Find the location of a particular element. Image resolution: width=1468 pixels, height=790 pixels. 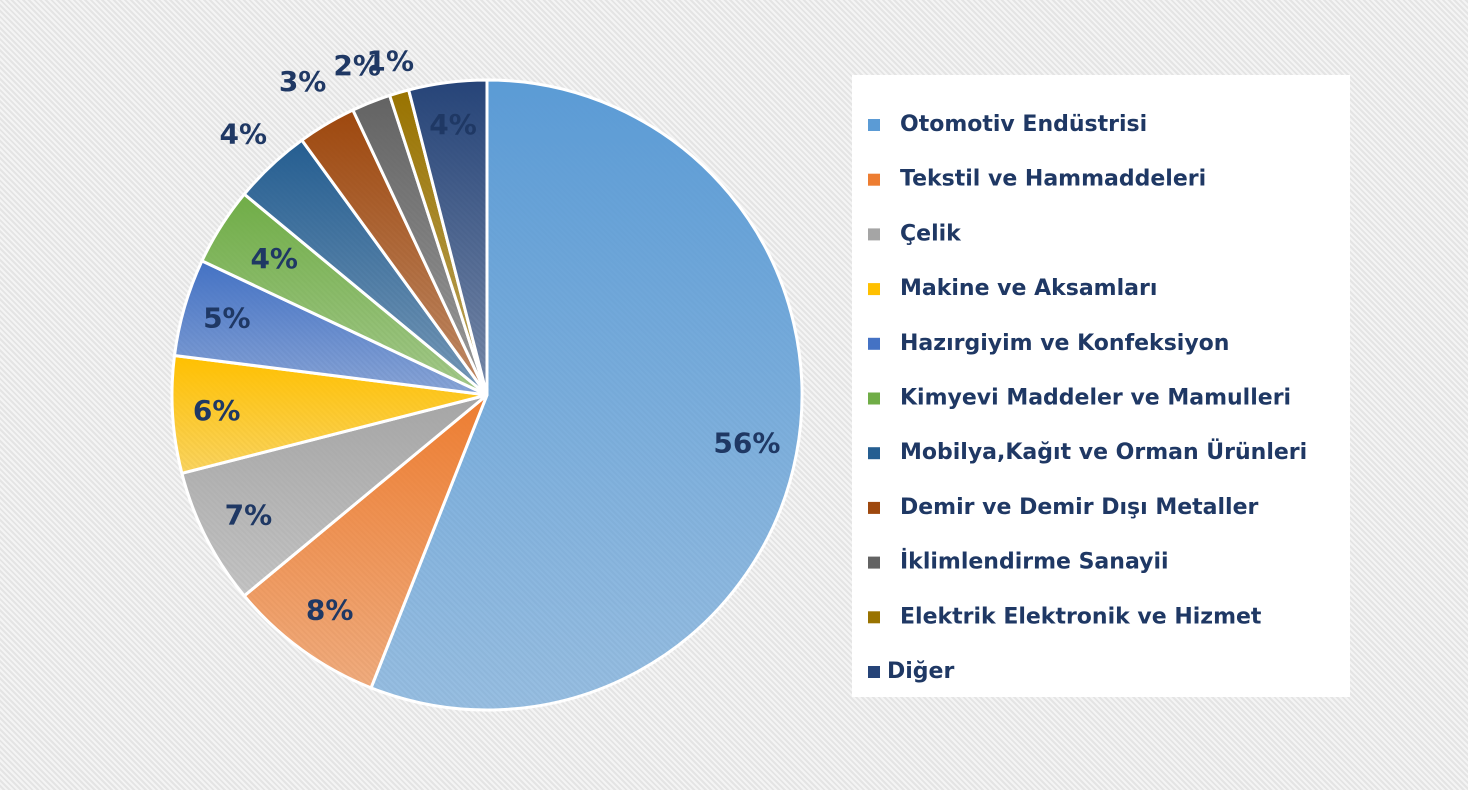

data-label: 56% is located at coordinates (746, 443).